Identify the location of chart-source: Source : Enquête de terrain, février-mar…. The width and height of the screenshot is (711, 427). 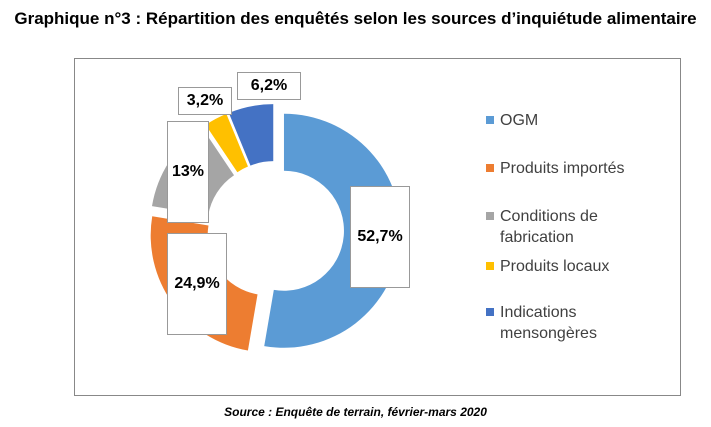
(355, 412).